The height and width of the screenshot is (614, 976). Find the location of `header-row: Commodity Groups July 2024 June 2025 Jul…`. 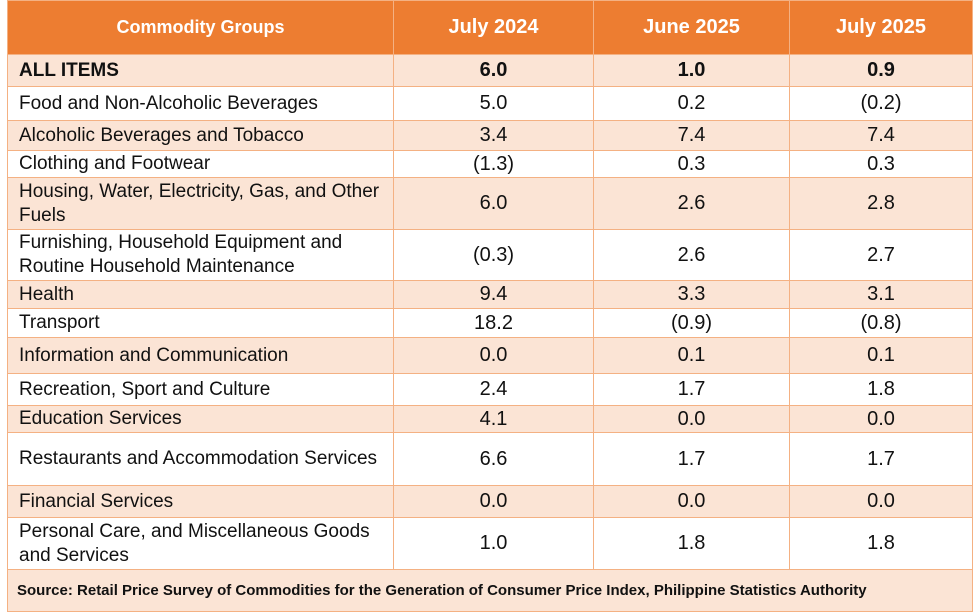

header-row: Commodity Groups July 2024 June 2025 Jul… is located at coordinates (490, 27).